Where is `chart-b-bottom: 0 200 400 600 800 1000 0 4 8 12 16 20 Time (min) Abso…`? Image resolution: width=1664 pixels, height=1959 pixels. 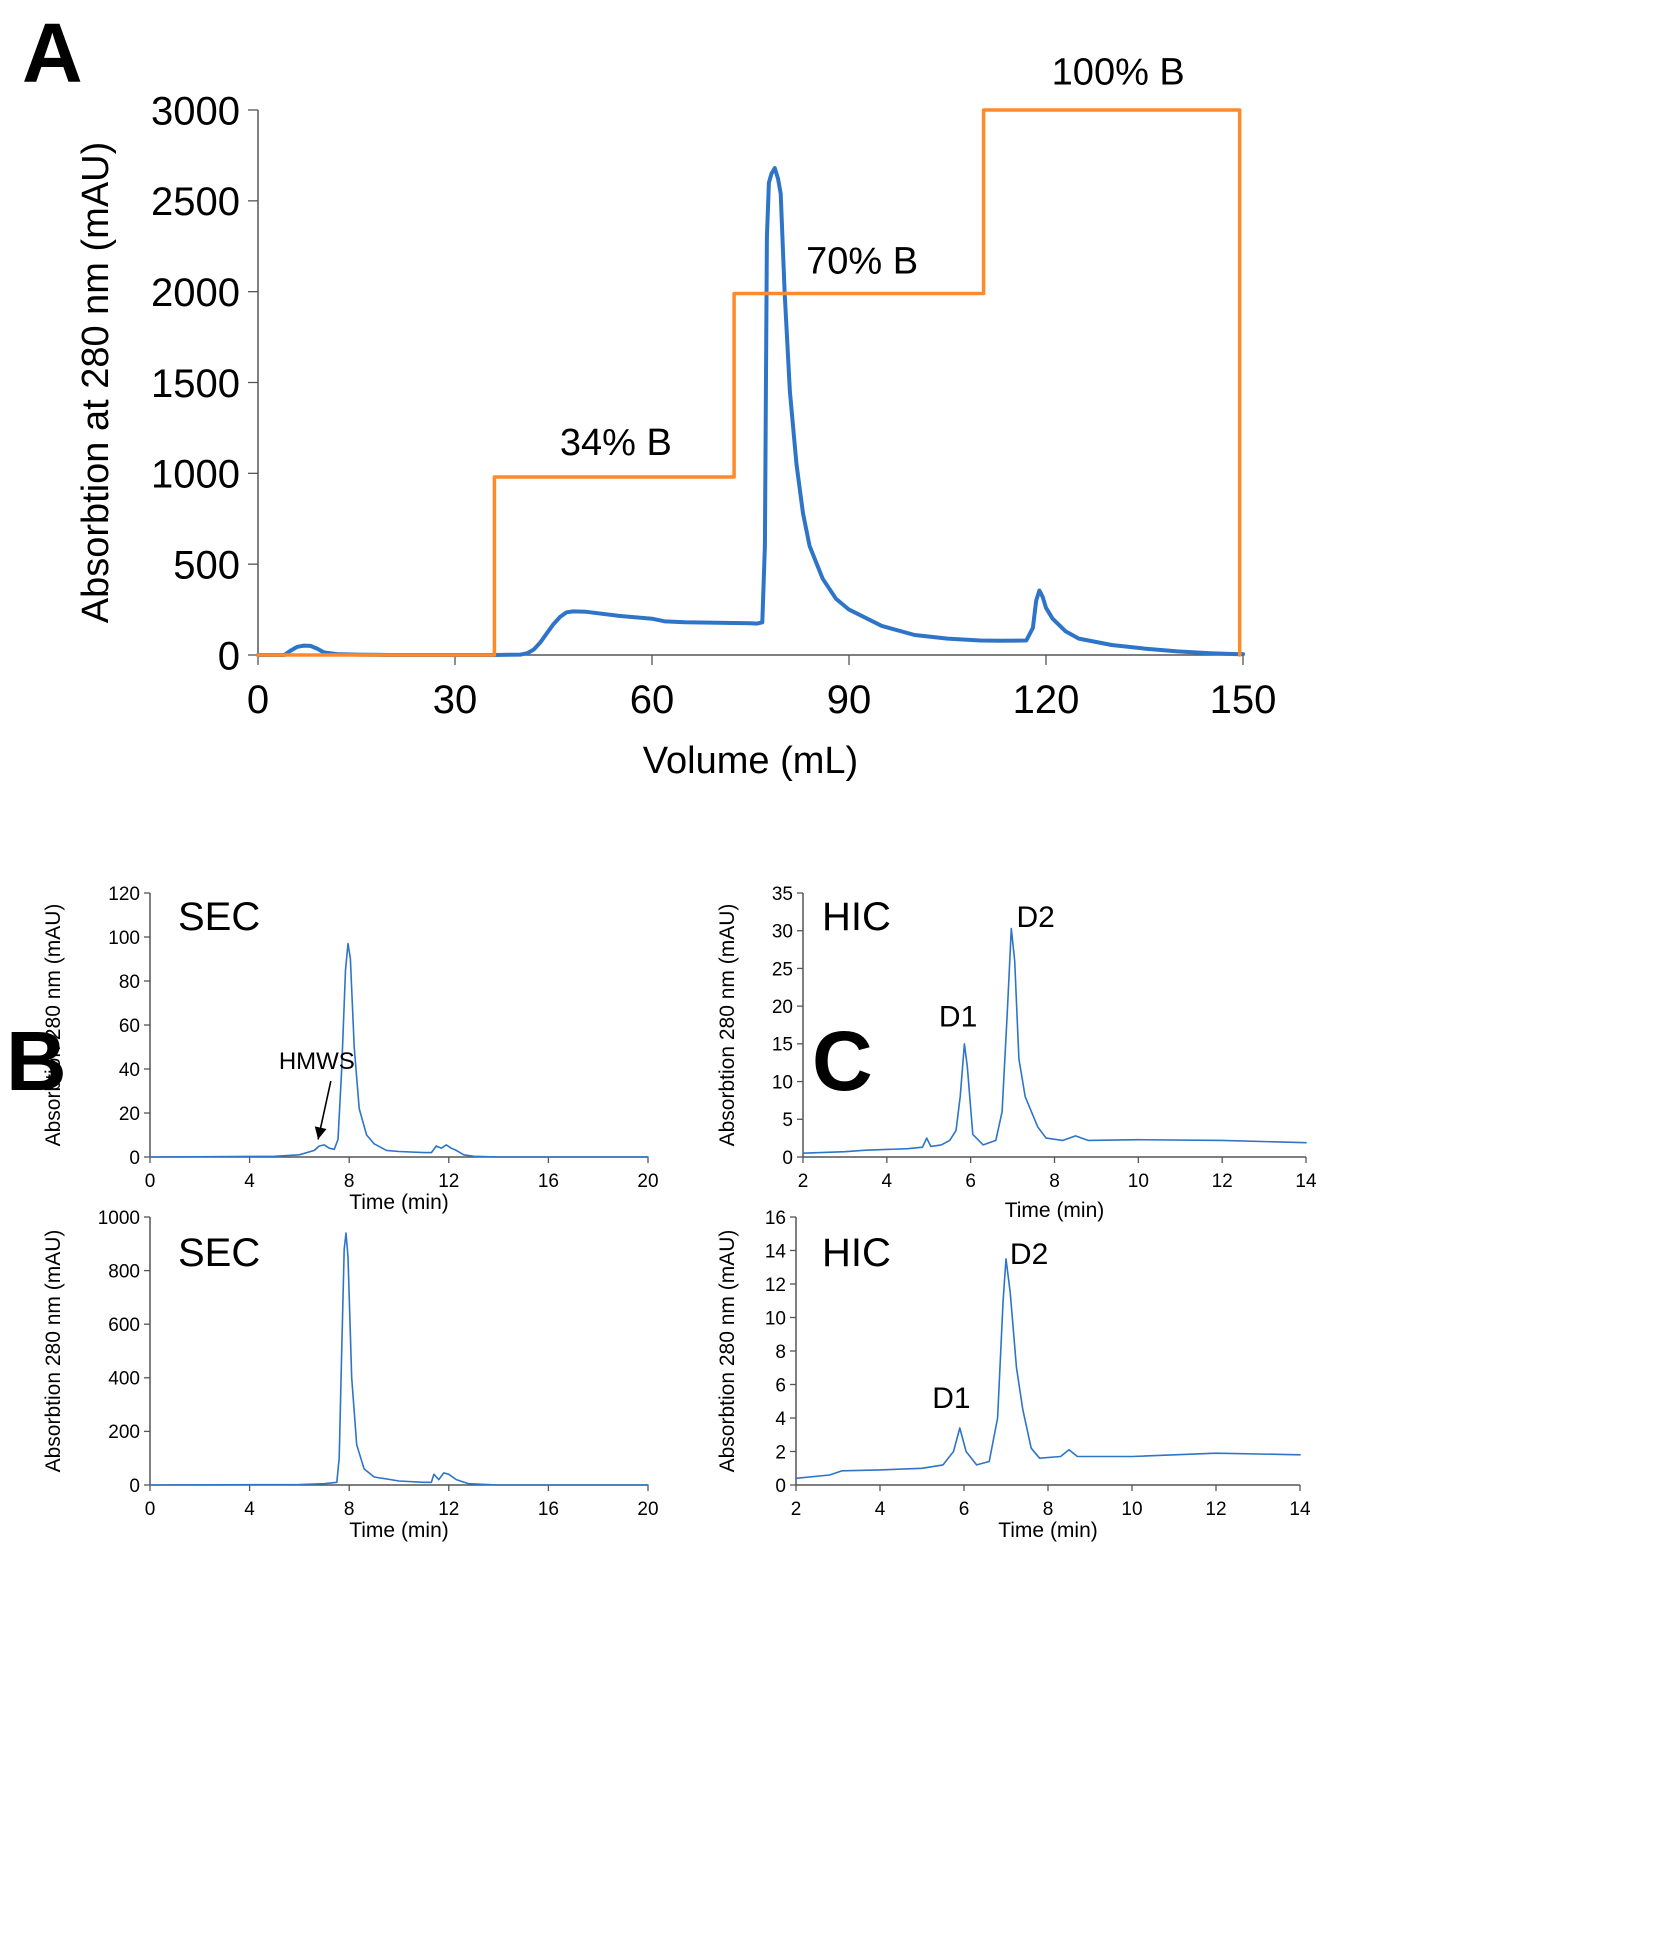 chart-b-bottom: 0 200 400 600 800 1000 0 4 8 12 16 20 Time (min) Abso… is located at coordinates (350, 1375).